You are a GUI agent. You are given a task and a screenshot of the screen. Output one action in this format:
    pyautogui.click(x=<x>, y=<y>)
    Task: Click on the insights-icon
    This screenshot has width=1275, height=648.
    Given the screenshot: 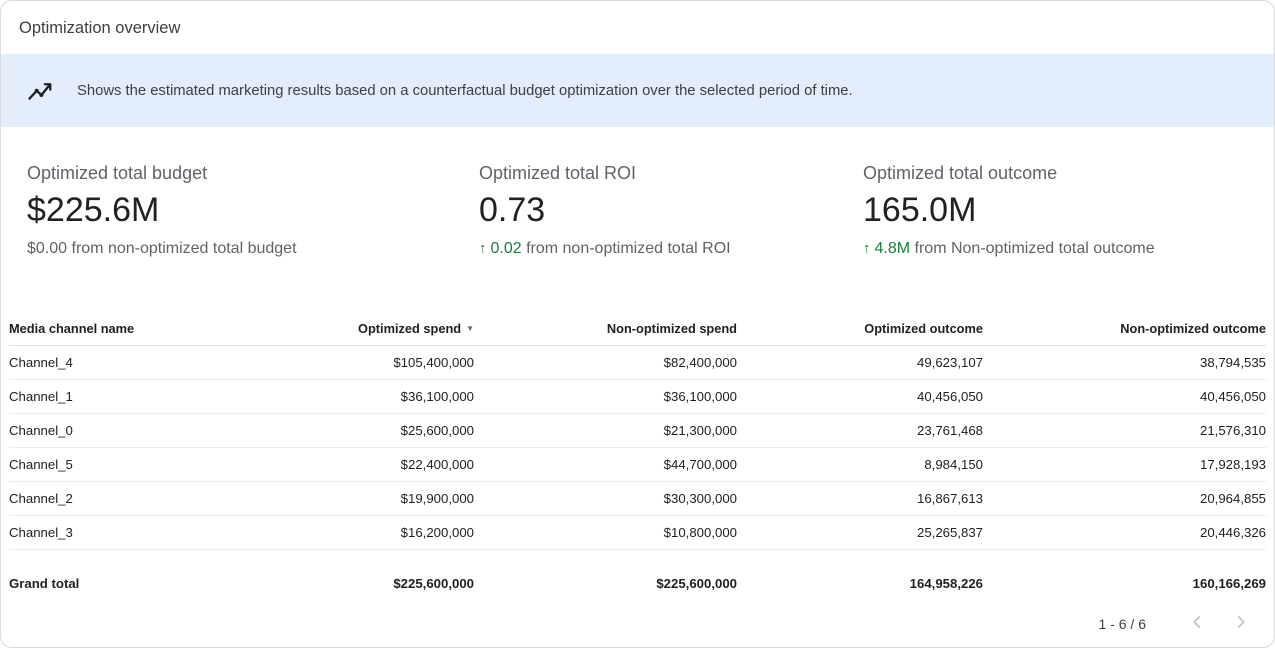 What is the action you would take?
    pyautogui.click(x=40, y=91)
    